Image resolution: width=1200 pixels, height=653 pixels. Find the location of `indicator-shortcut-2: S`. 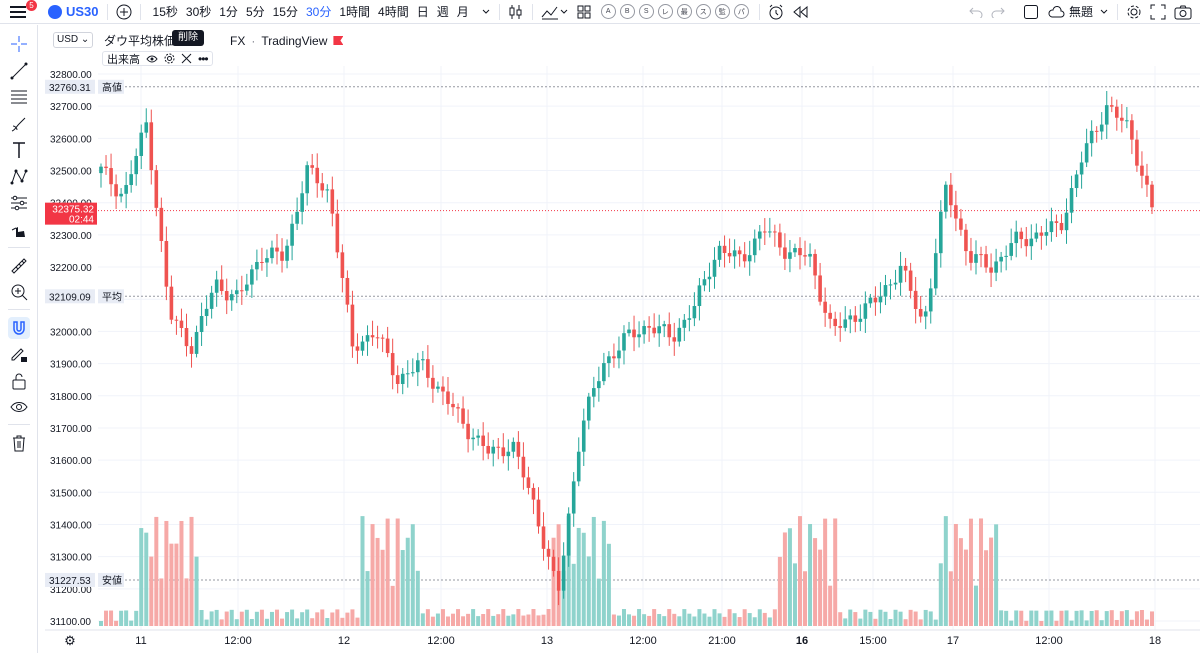

indicator-shortcut-2: S is located at coordinates (646, 11).